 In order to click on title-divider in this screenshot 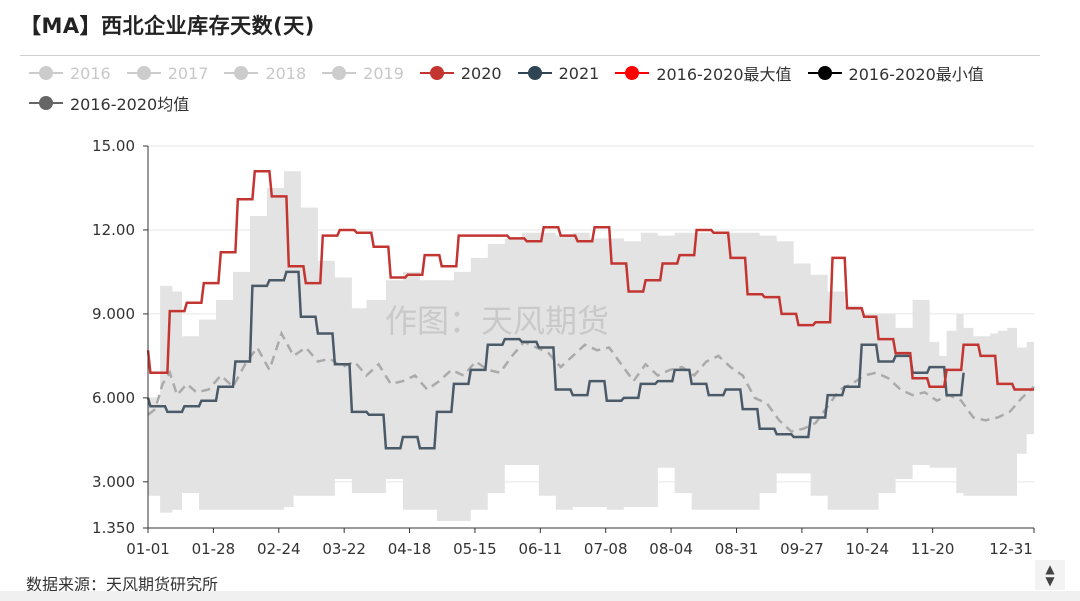, I will do `click(530, 55)`.